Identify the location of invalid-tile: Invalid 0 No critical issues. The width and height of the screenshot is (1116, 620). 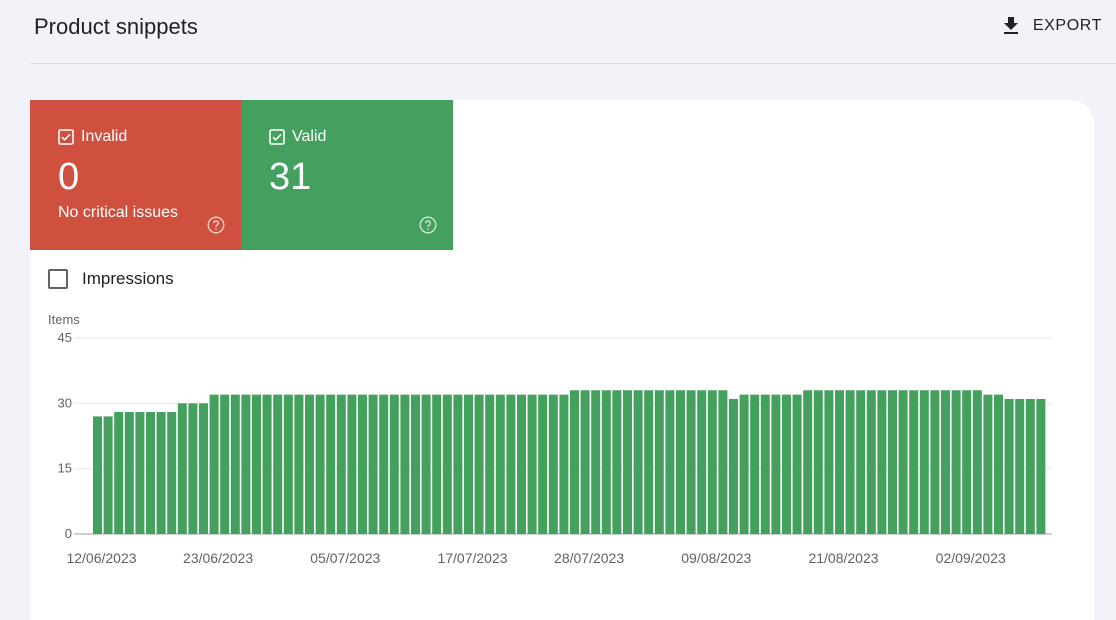
(135, 175).